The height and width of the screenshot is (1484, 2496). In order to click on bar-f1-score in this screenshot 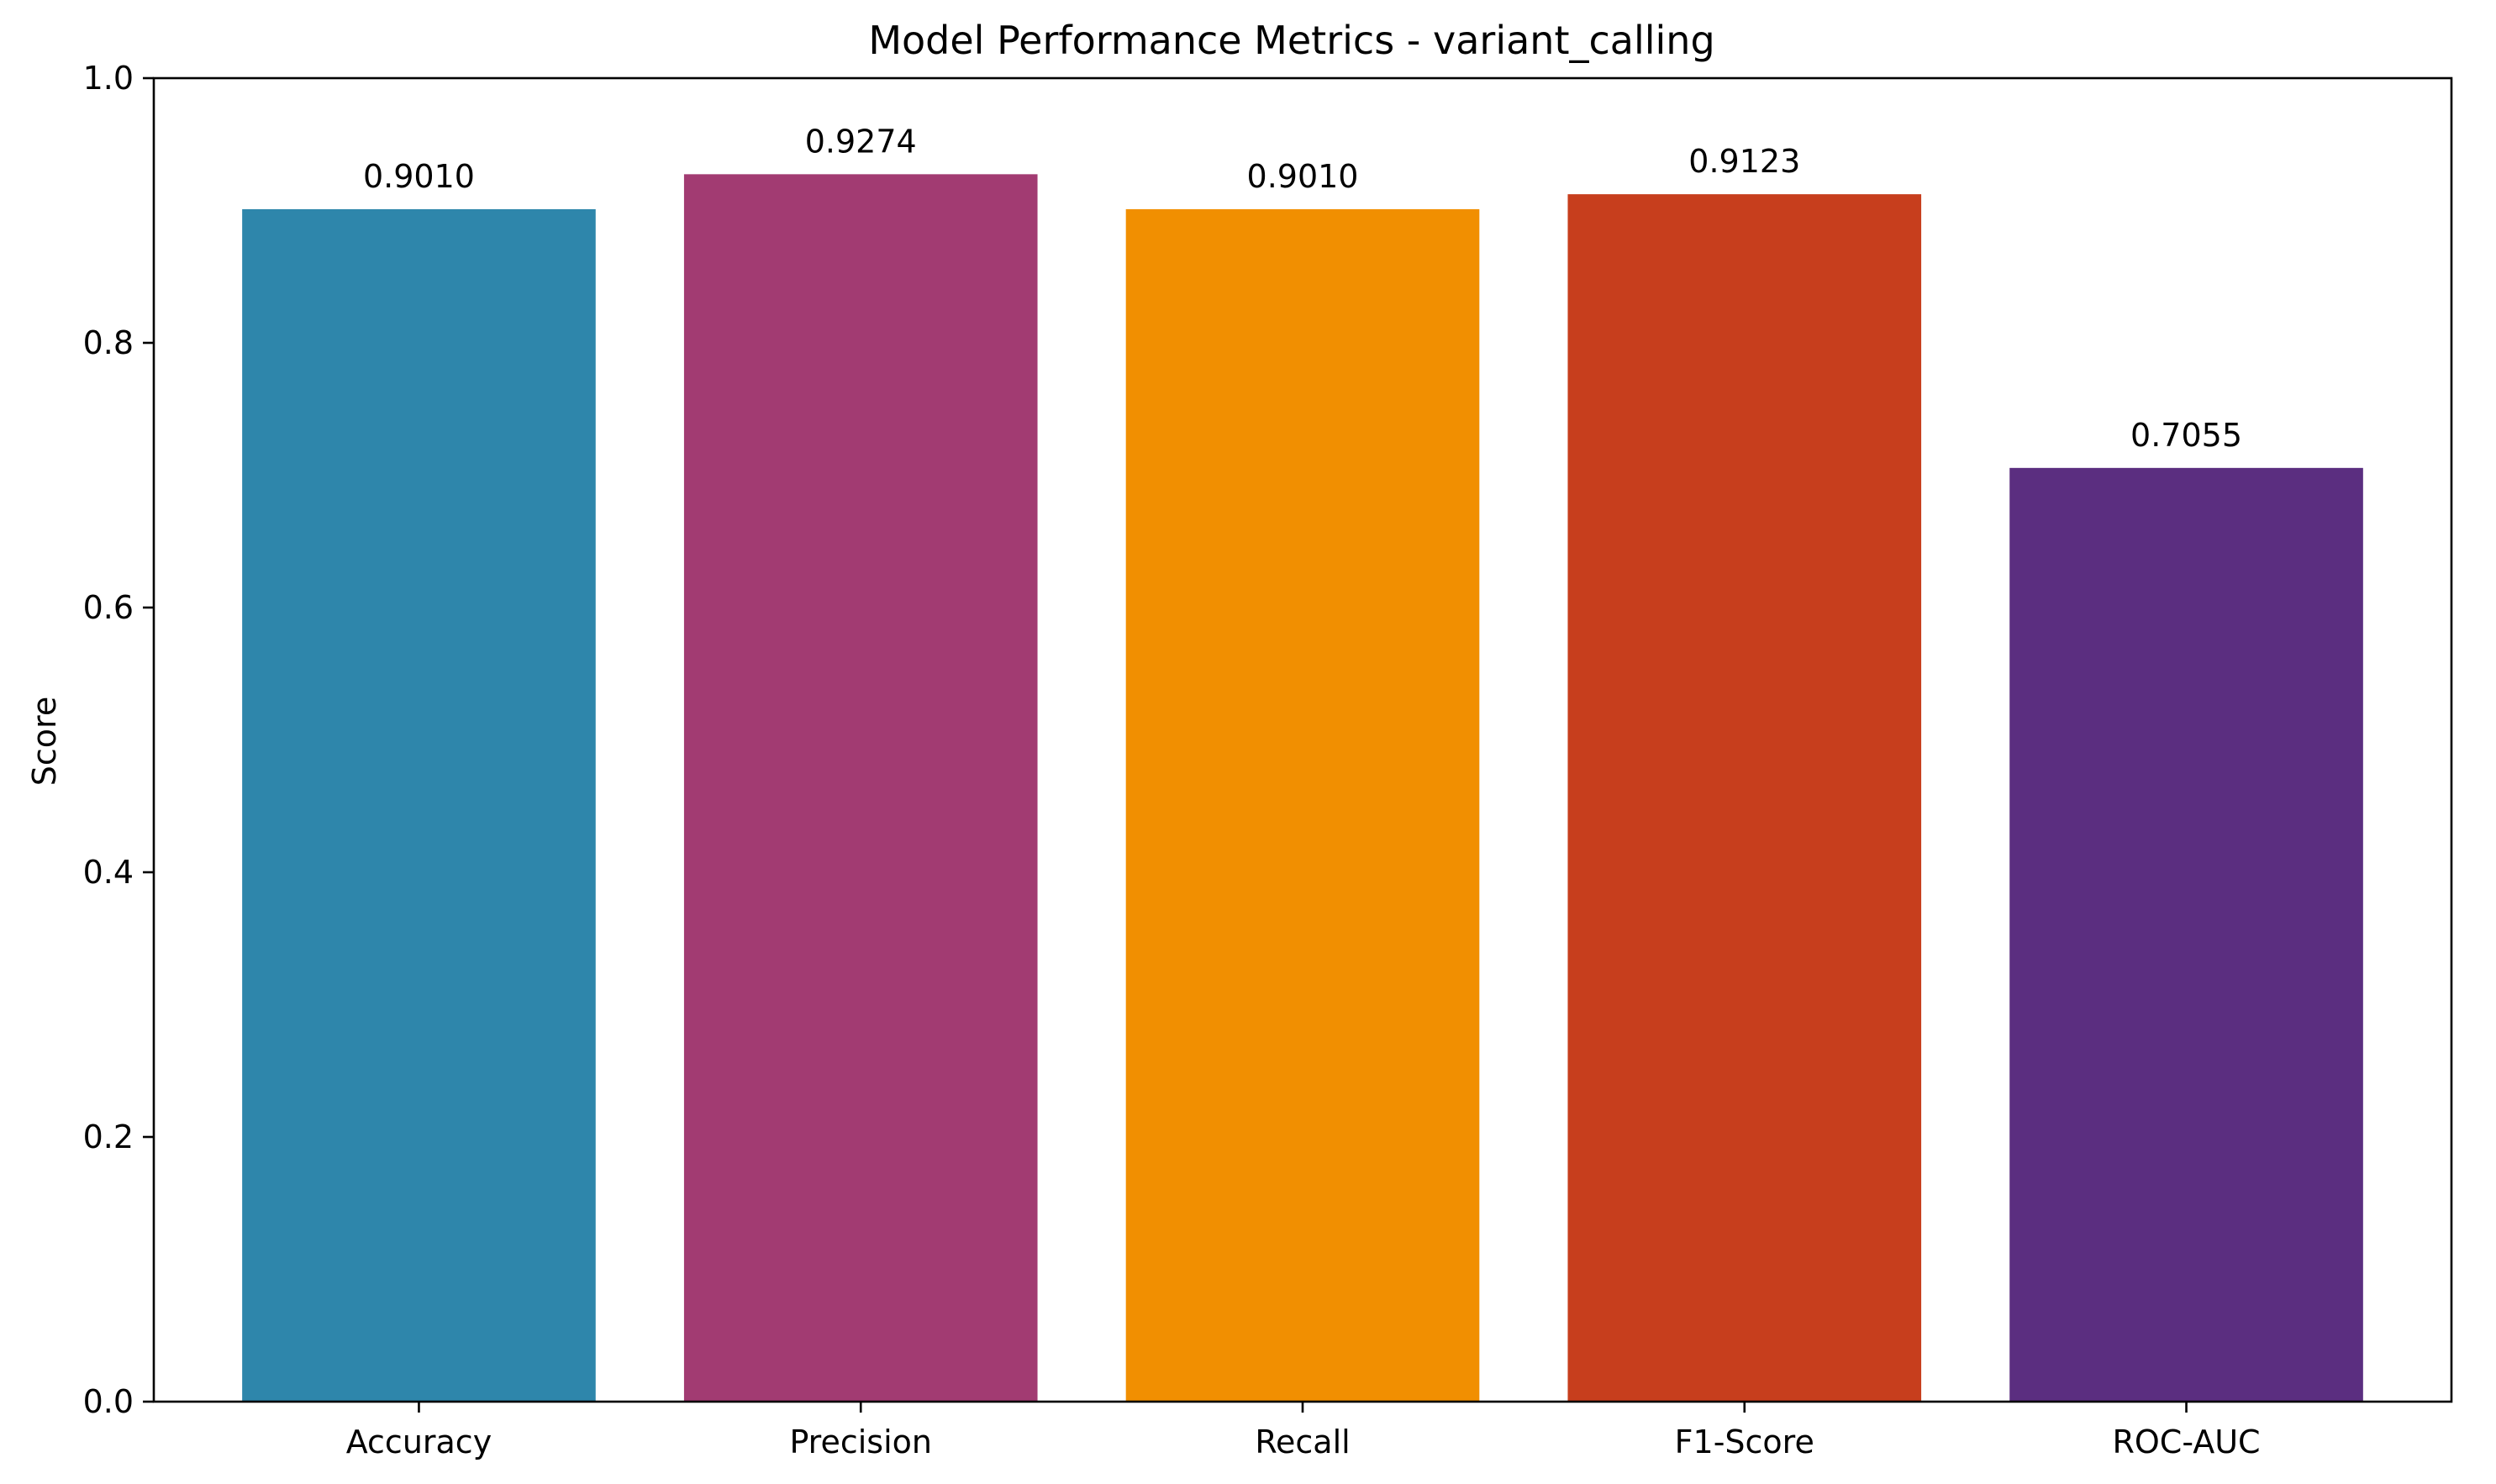, I will do `click(1744, 798)`.